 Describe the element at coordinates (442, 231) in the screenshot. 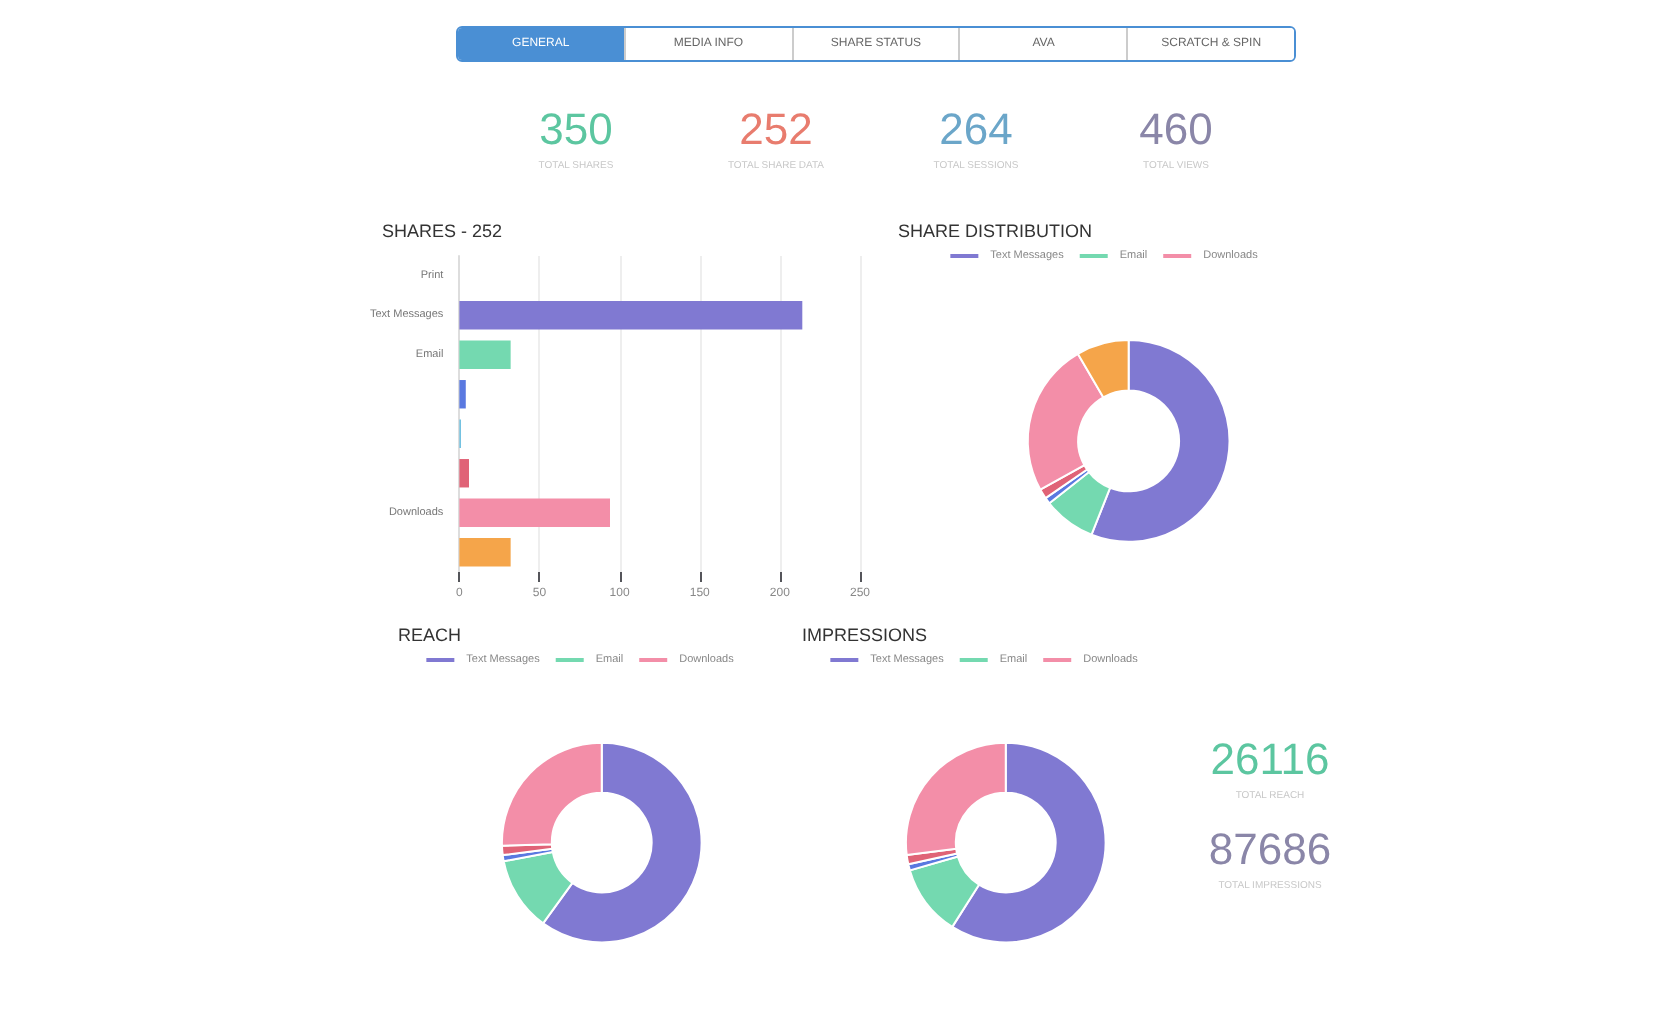

I see `chart-title: SHARES - 252` at that location.